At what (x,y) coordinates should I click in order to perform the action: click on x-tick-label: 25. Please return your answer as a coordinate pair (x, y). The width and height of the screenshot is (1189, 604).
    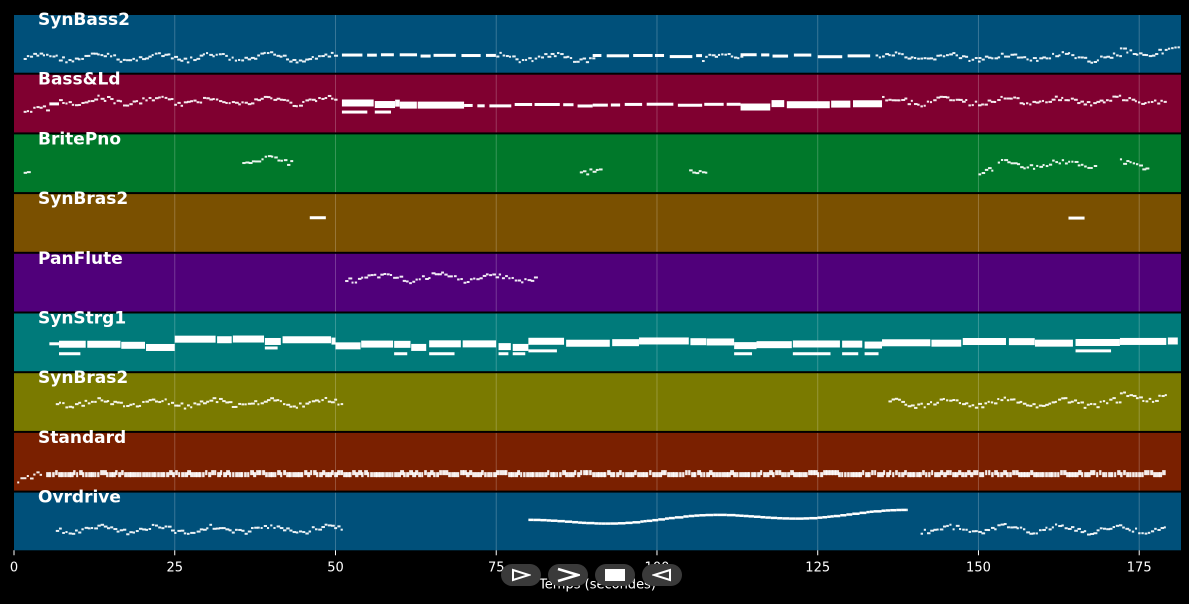
    Looking at the image, I should click on (174, 567).